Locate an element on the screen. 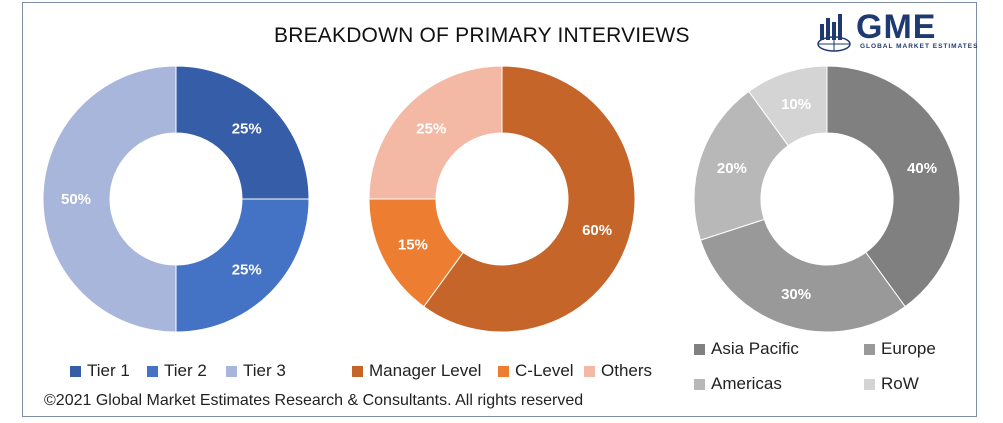 This screenshot has height=423, width=1003. legend-item-others: Others is located at coordinates (618, 371).